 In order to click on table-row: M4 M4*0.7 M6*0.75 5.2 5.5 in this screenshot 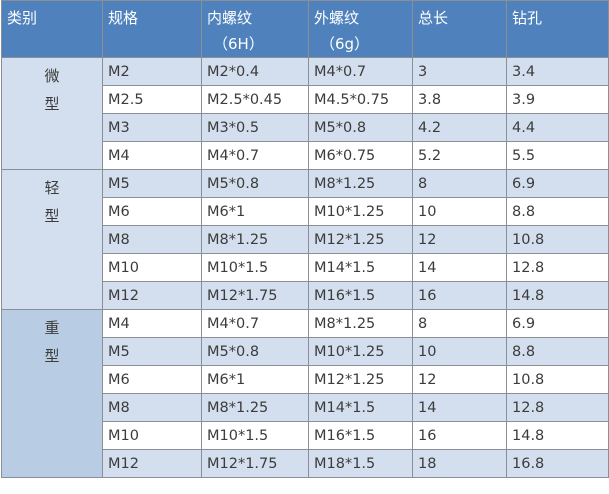, I will do `click(305, 155)`.